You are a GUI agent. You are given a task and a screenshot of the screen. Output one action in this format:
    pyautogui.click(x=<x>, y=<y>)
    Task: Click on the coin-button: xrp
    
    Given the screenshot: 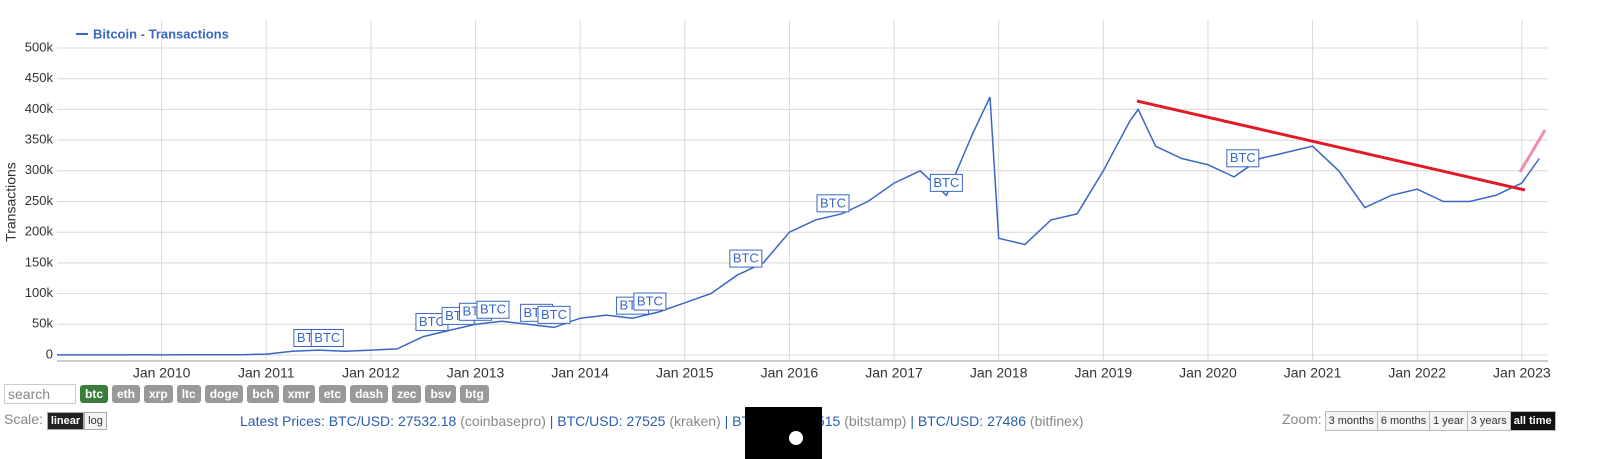 What is the action you would take?
    pyautogui.click(x=158, y=394)
    